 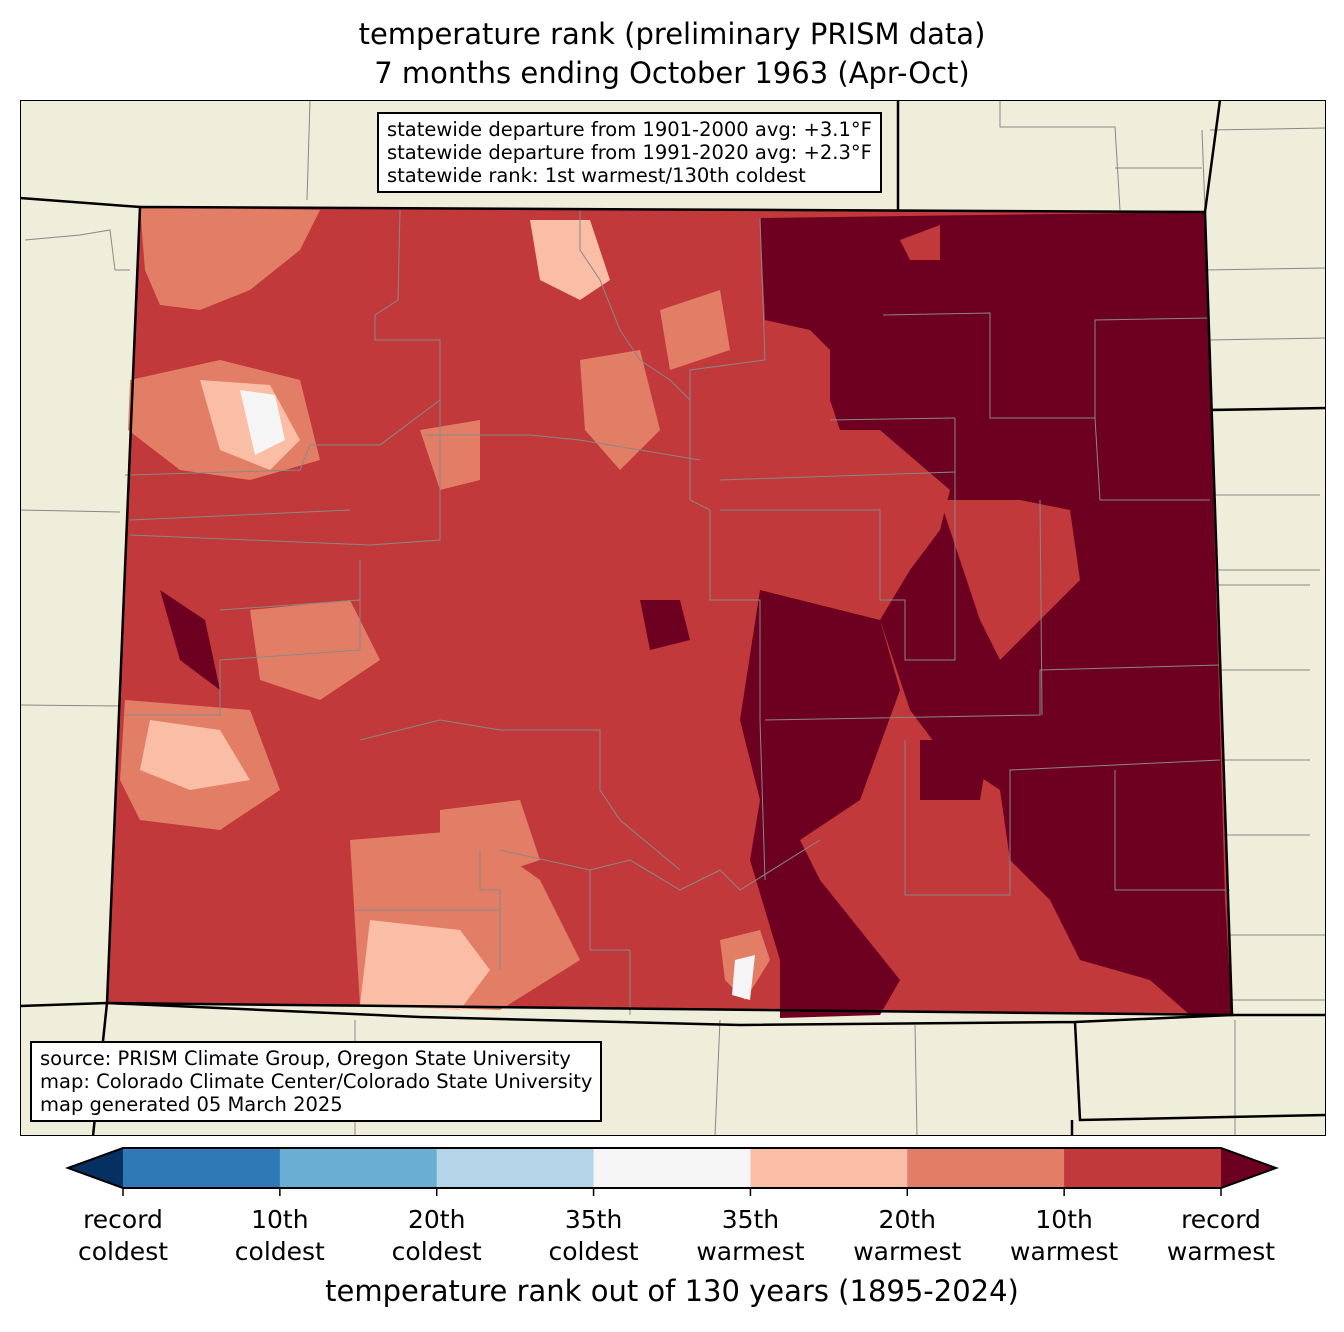 I want to click on colorbar-tick-label: 10th warmest, so click(x=1064, y=1236).